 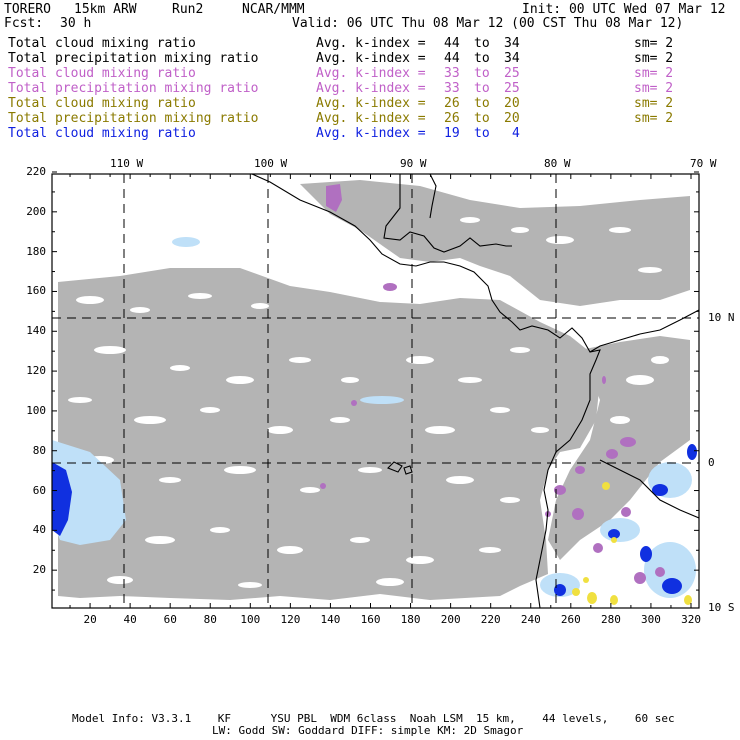 What do you see at coordinates (36, 331) in the screenshot?
I see `y-tick-label: 140` at bounding box center [36, 331].